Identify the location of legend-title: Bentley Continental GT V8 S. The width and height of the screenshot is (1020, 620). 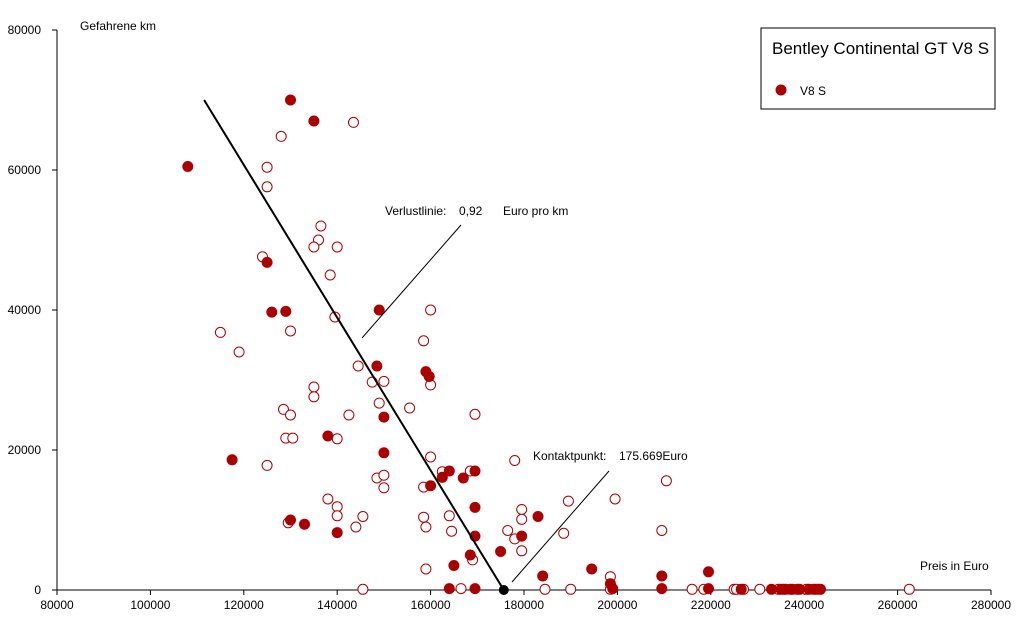
(880, 48).